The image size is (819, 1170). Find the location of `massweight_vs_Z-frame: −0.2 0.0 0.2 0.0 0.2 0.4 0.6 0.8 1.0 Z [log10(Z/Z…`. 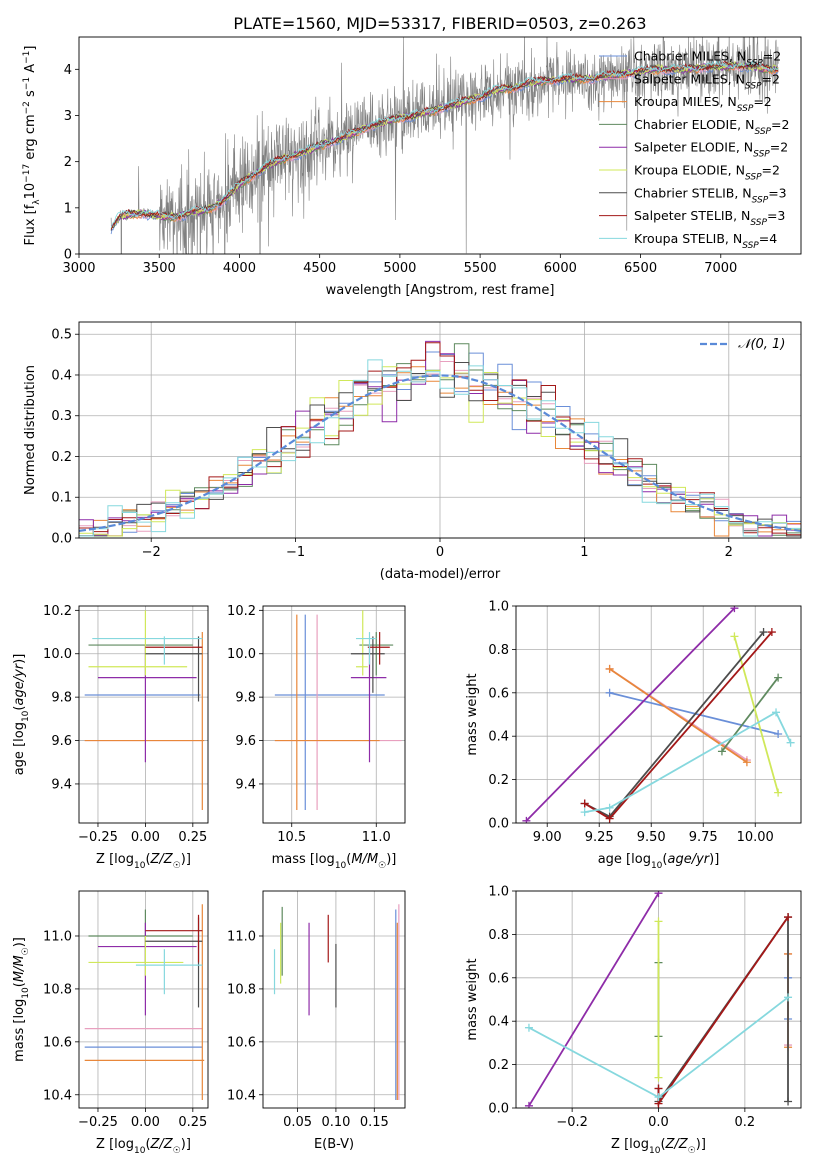

massweight_vs_Z-frame: −0.2 0.0 0.2 0.0 0.2 0.4 0.6 0.8 1.0 Z [log10(Z/Z… is located at coordinates (633, 1020).